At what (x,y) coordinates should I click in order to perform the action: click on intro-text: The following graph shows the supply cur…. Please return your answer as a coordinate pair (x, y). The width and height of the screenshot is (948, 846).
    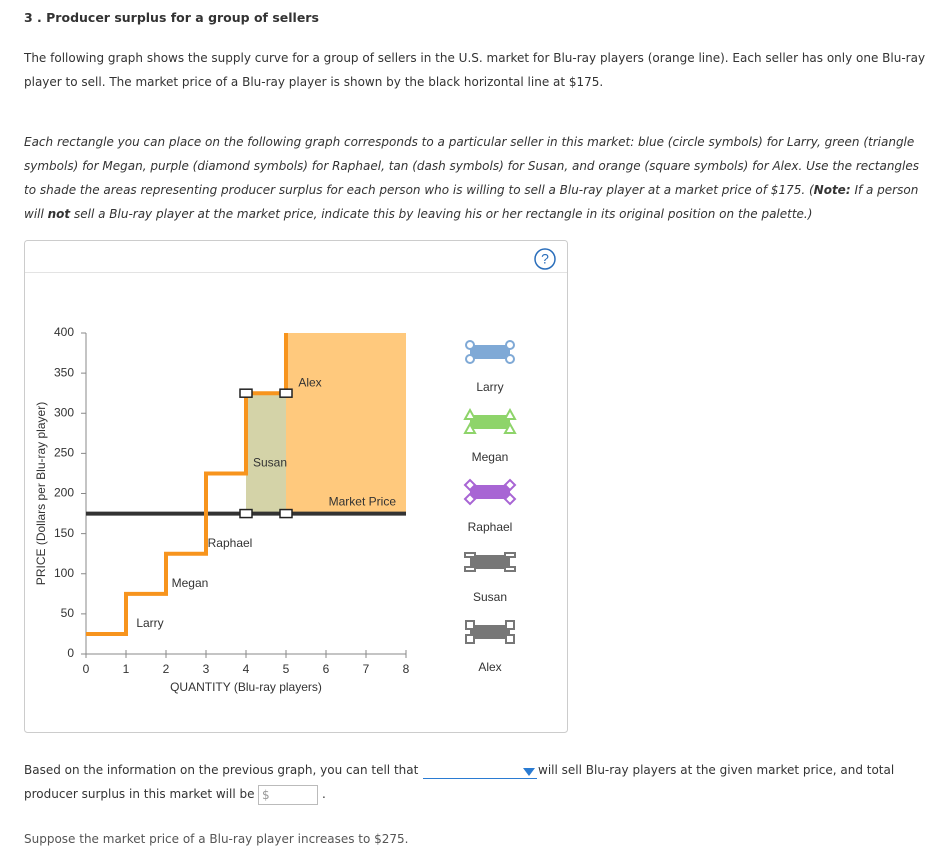
    Looking at the image, I should click on (475, 70).